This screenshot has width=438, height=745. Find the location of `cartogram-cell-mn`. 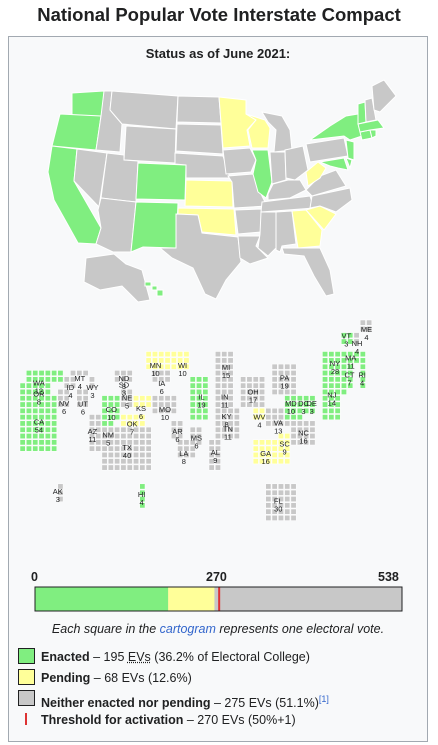

cartogram-cell-mn is located at coordinates (161, 366).